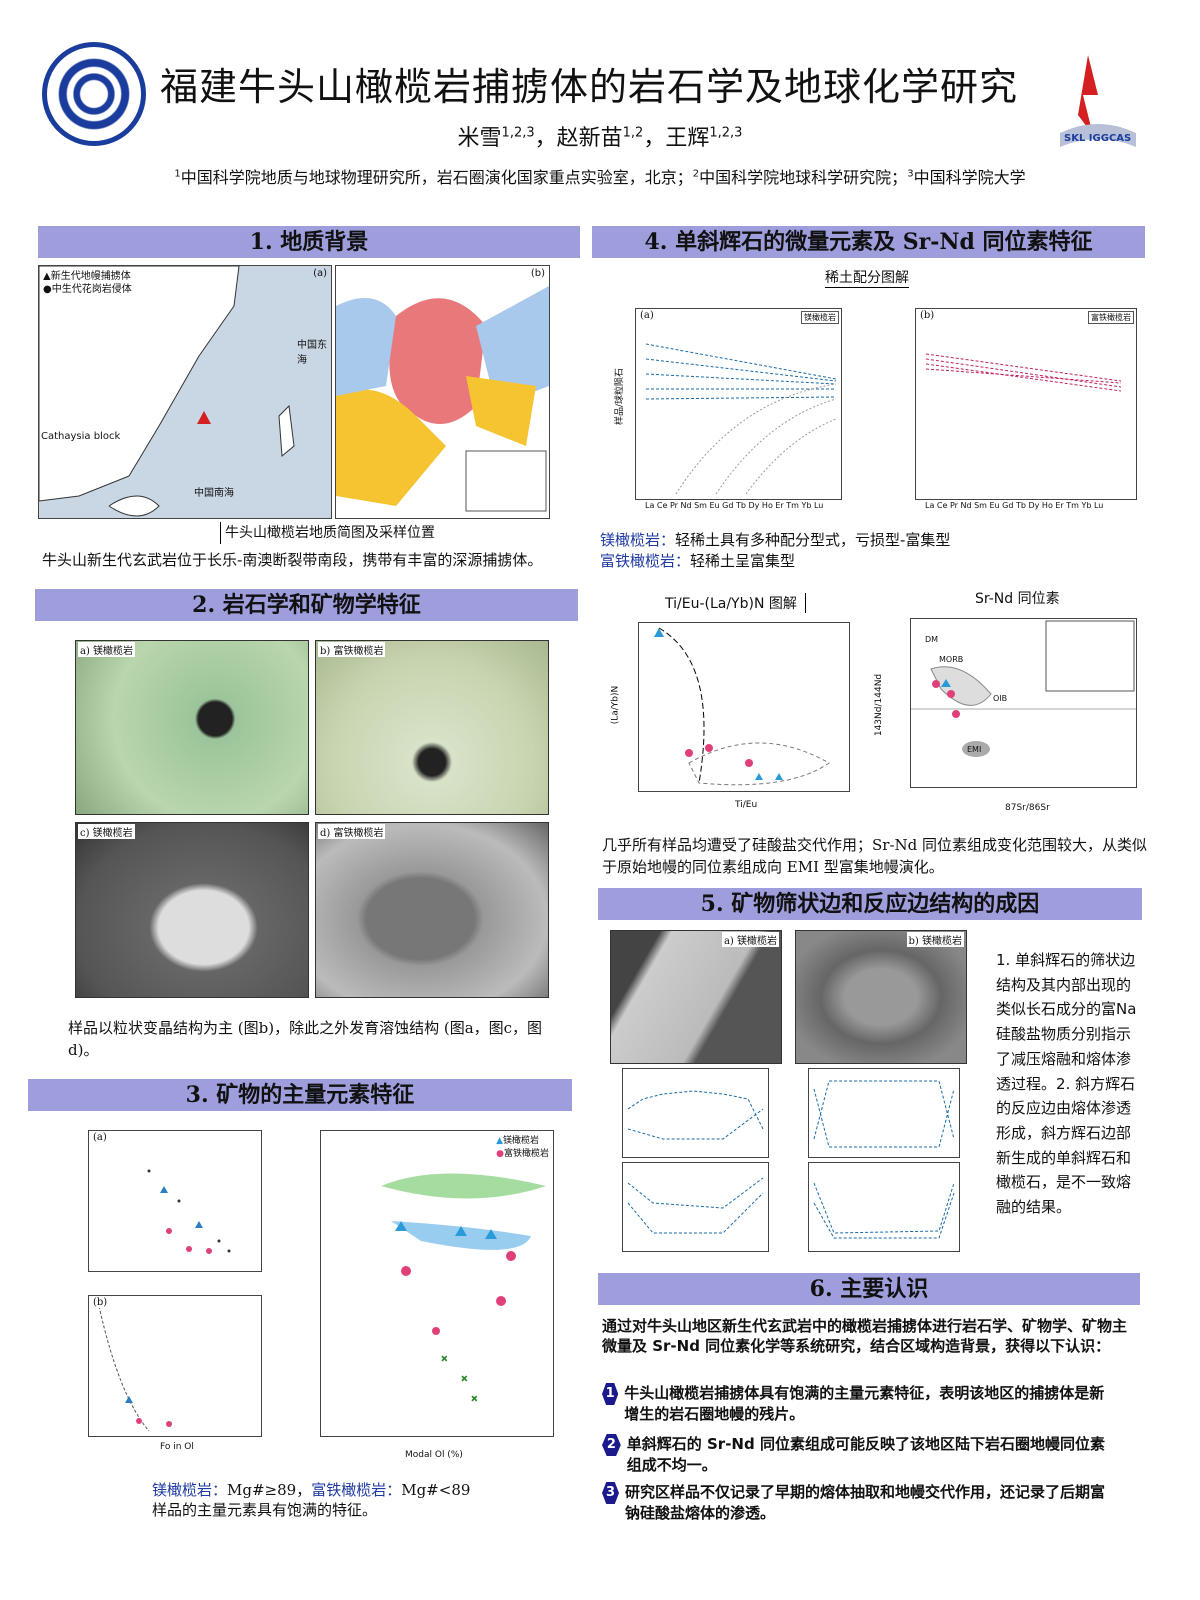 This screenshot has width=1200, height=1600. What do you see at coordinates (974, 749) in the screenshot?
I see `srnd-label-emi: EMI` at bounding box center [974, 749].